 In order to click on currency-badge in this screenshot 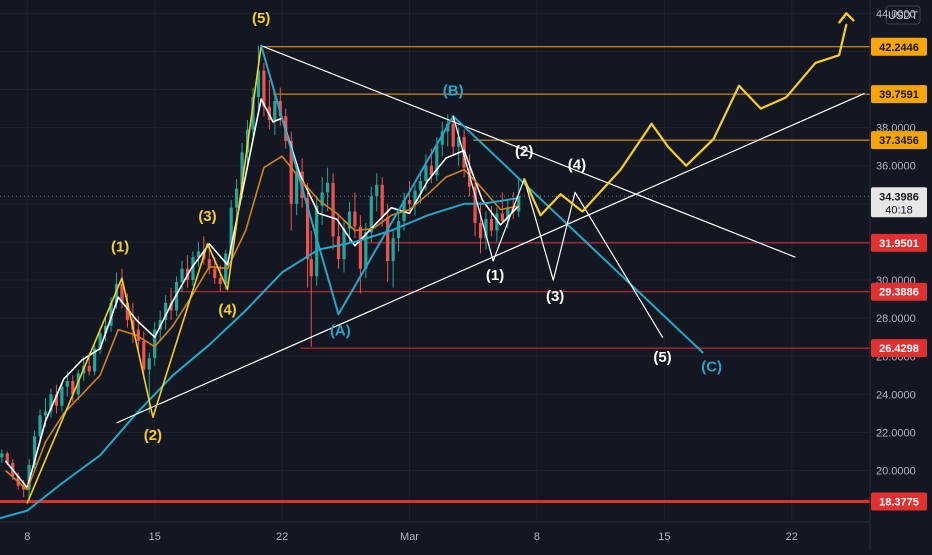, I will do `click(903, 15)`.